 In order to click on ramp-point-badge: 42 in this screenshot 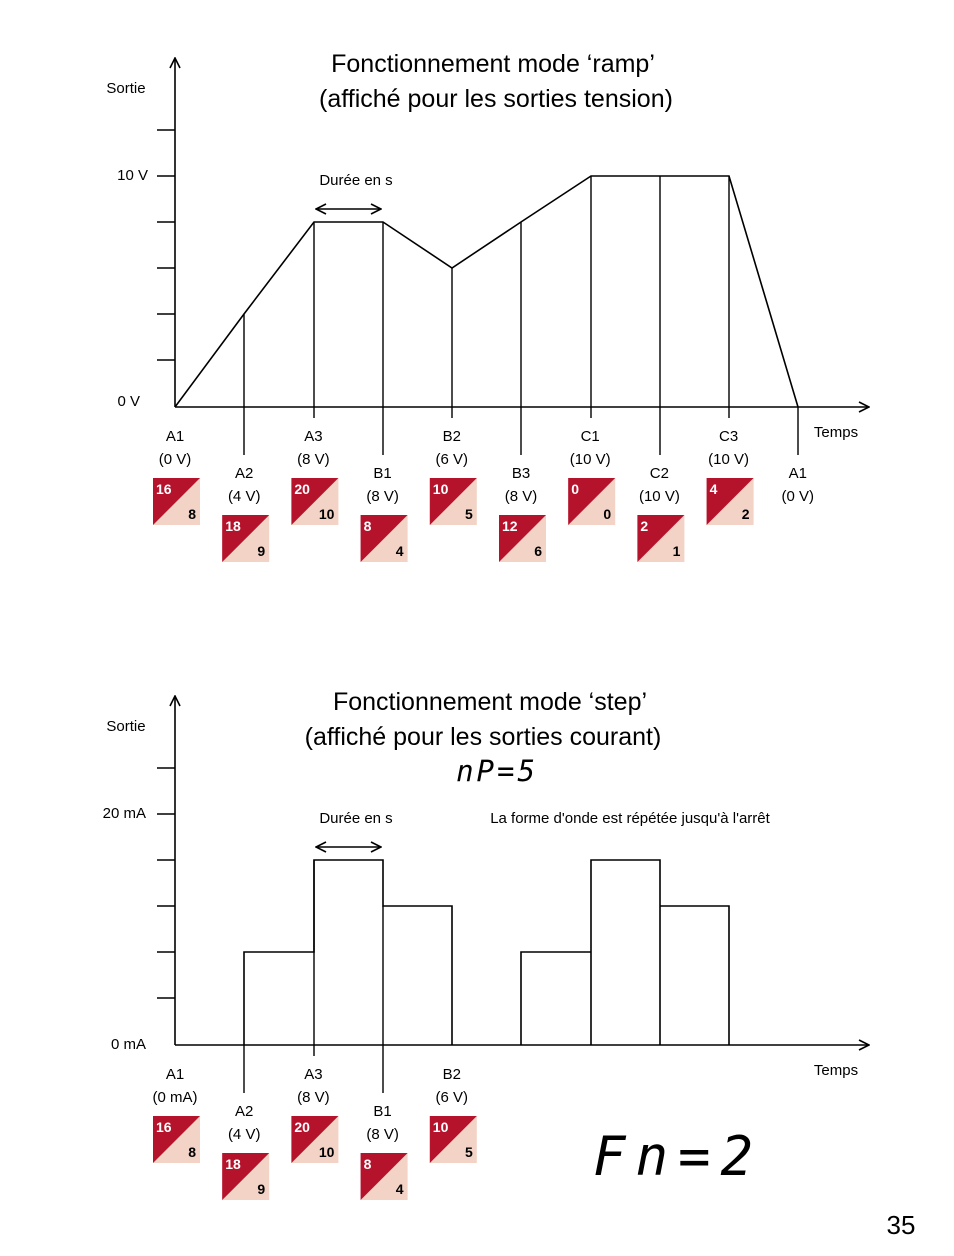, I will do `click(730, 501)`.